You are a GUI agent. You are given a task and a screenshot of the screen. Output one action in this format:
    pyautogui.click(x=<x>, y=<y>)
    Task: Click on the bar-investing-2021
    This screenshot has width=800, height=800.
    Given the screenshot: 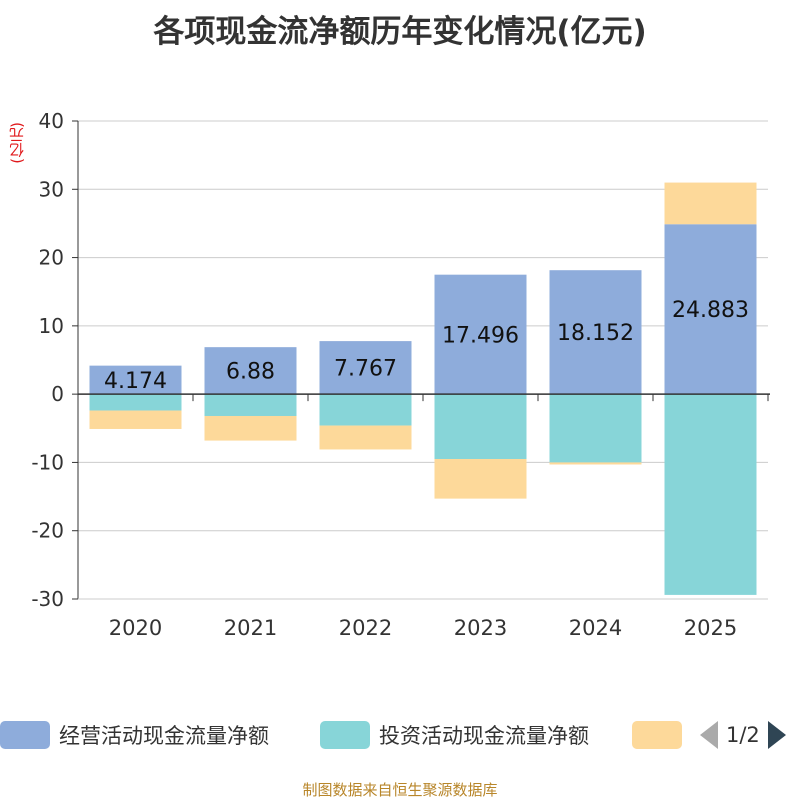 What is the action you would take?
    pyautogui.click(x=250, y=405)
    